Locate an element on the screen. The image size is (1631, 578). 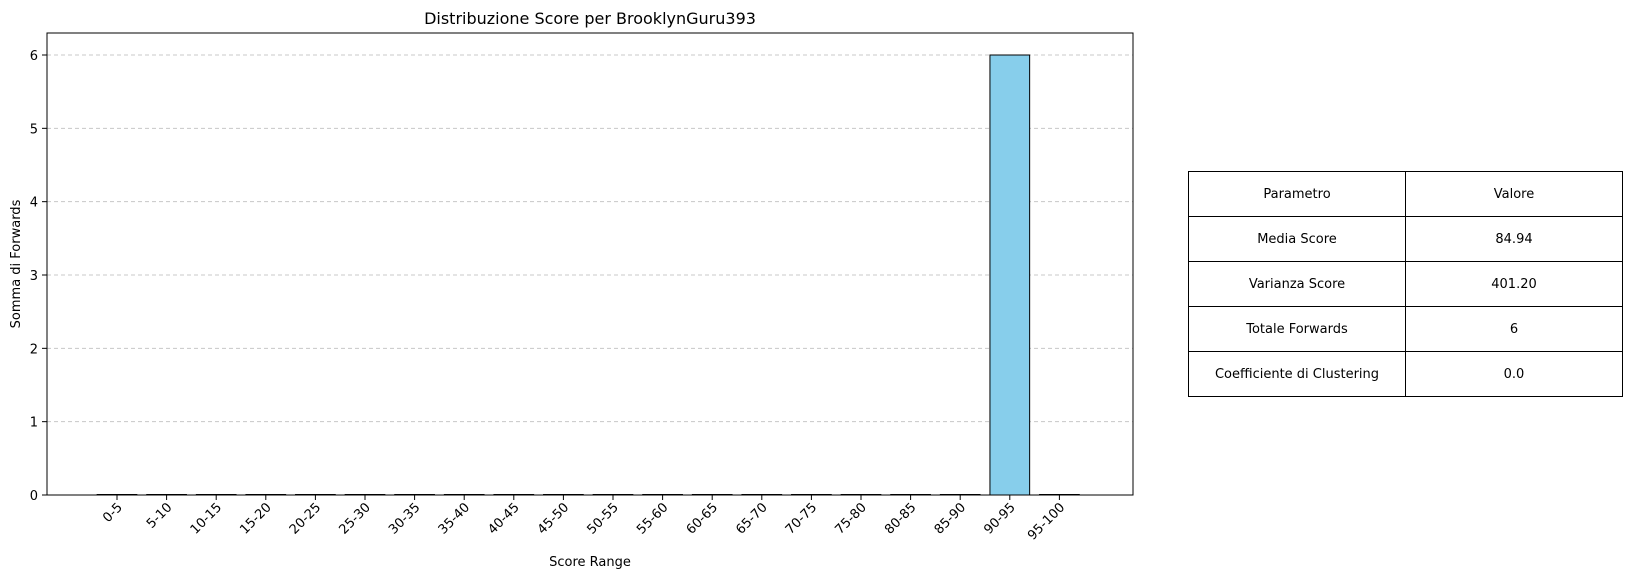
y-tick-label: 0 is located at coordinates (34, 496).